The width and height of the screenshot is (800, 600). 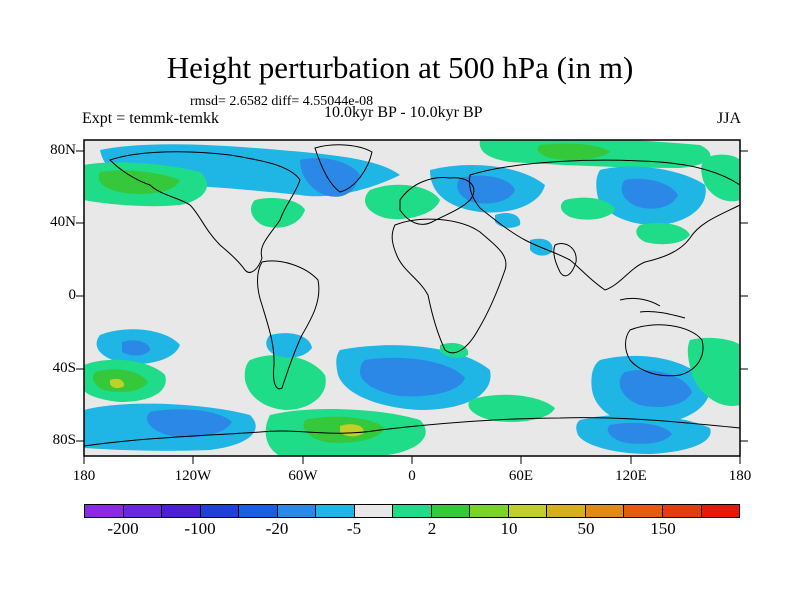 What do you see at coordinates (412, 476) in the screenshot?
I see `lon-tick-label: 0` at bounding box center [412, 476].